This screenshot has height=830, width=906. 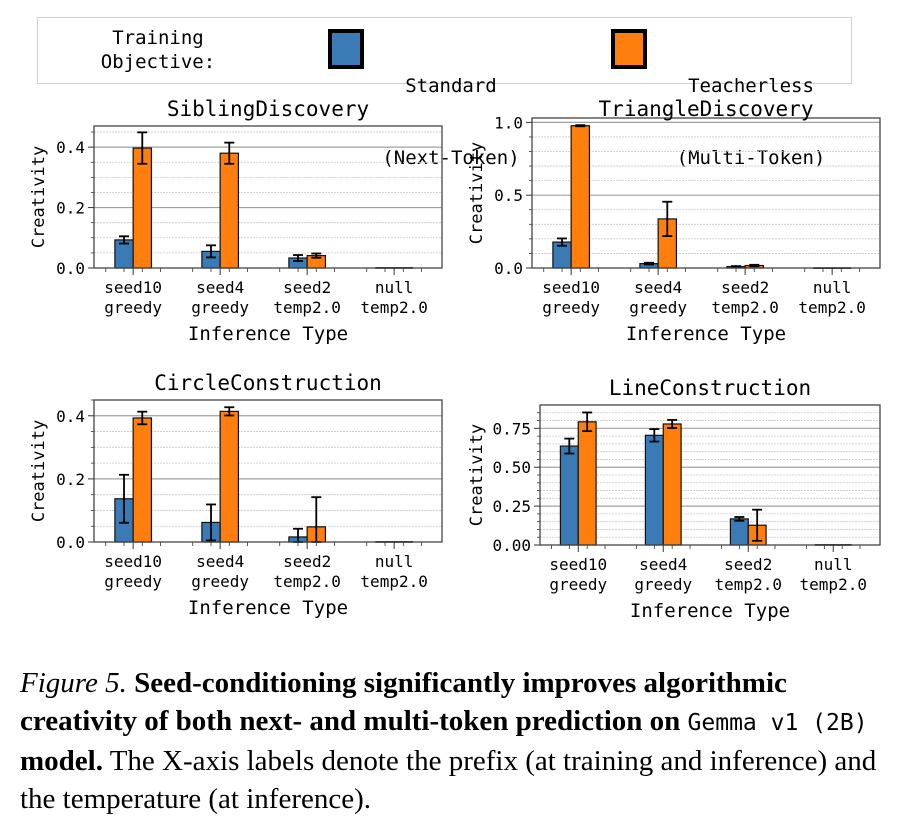 What do you see at coordinates (511, 467) in the screenshot?
I see `y-tick-label: 0.50` at bounding box center [511, 467].